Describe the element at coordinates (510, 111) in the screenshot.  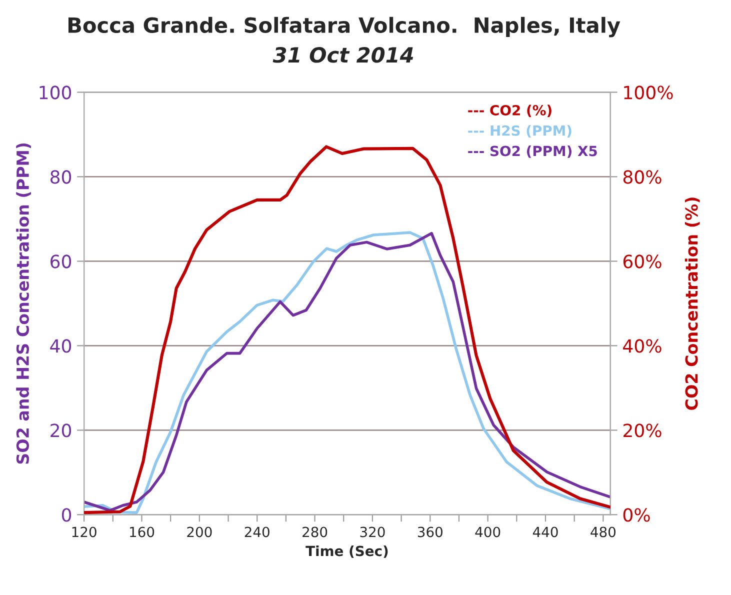
I see `text: --- CO2 (%)` at that location.